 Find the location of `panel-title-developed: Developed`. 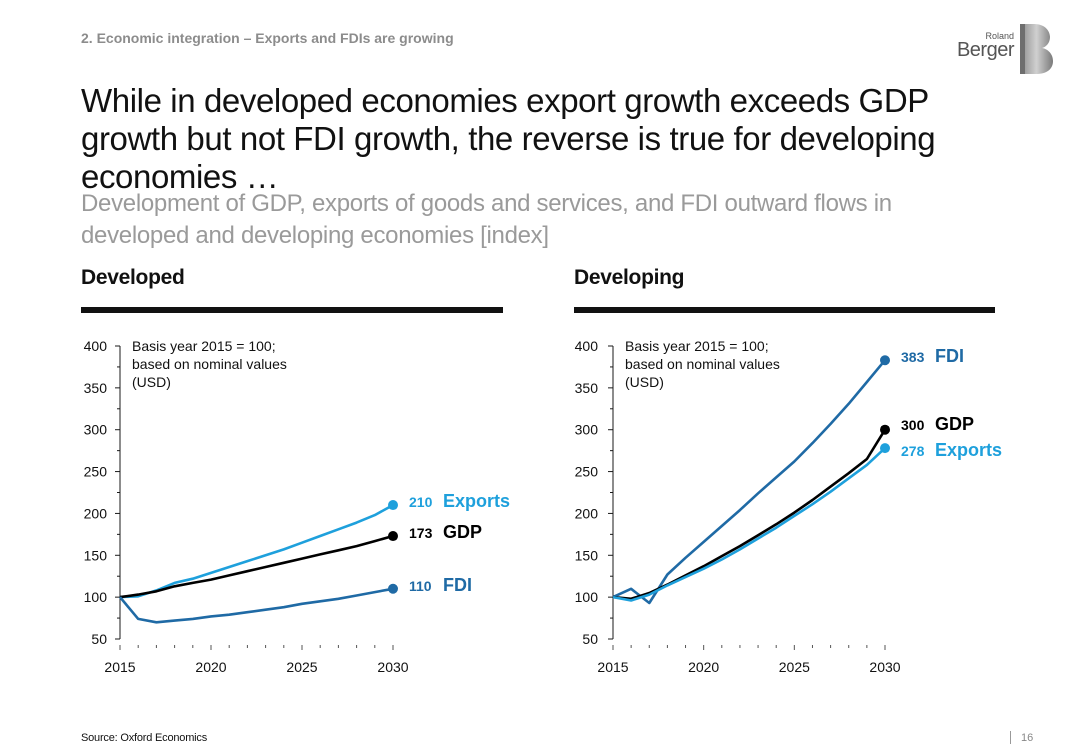

panel-title-developed: Developed is located at coordinates (133, 277).